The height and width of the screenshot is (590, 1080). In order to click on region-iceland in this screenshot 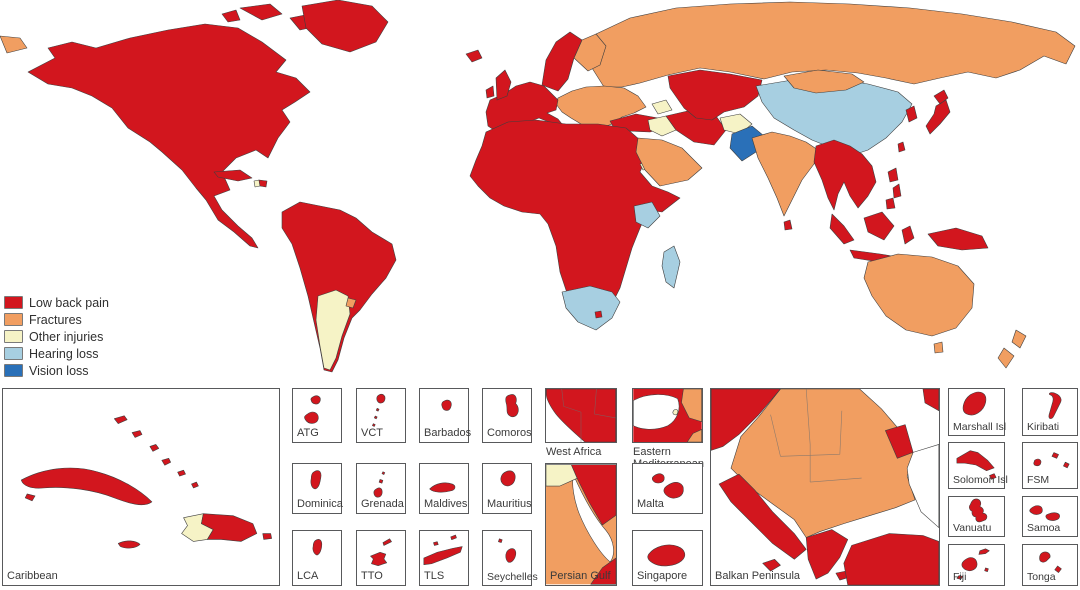, I will do `click(474, 56)`.